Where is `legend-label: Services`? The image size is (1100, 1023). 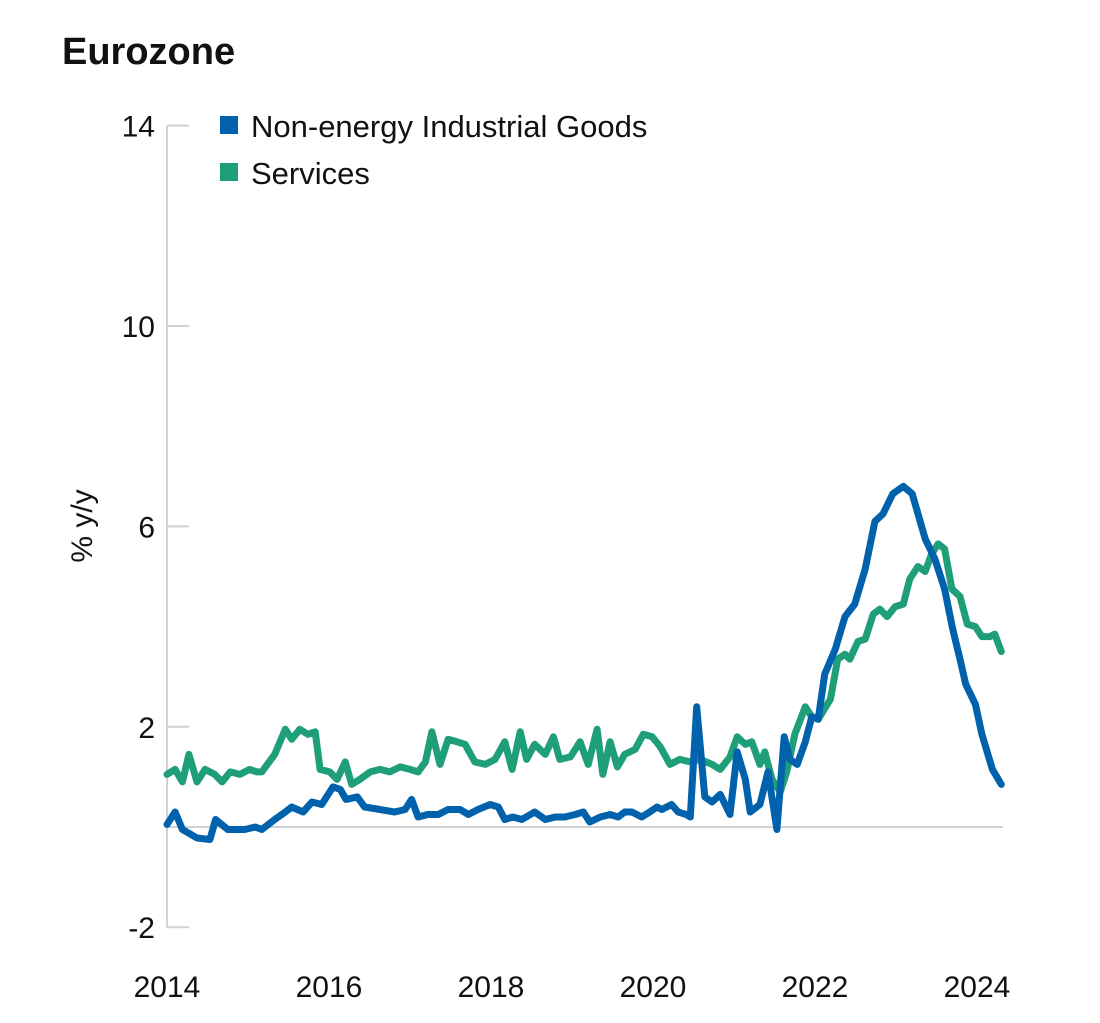 legend-label: Services is located at coordinates (310, 173).